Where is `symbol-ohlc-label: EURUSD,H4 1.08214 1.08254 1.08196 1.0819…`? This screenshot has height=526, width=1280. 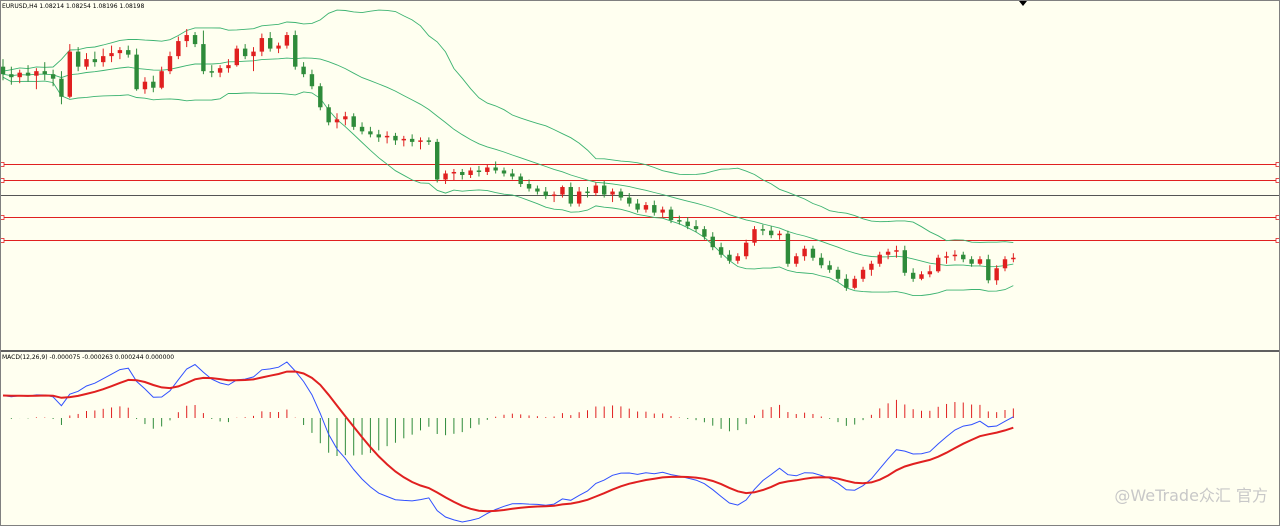 symbol-ohlc-label: EURUSD,H4 1.08214 1.08254 1.08196 1.0819… is located at coordinates (73, 6).